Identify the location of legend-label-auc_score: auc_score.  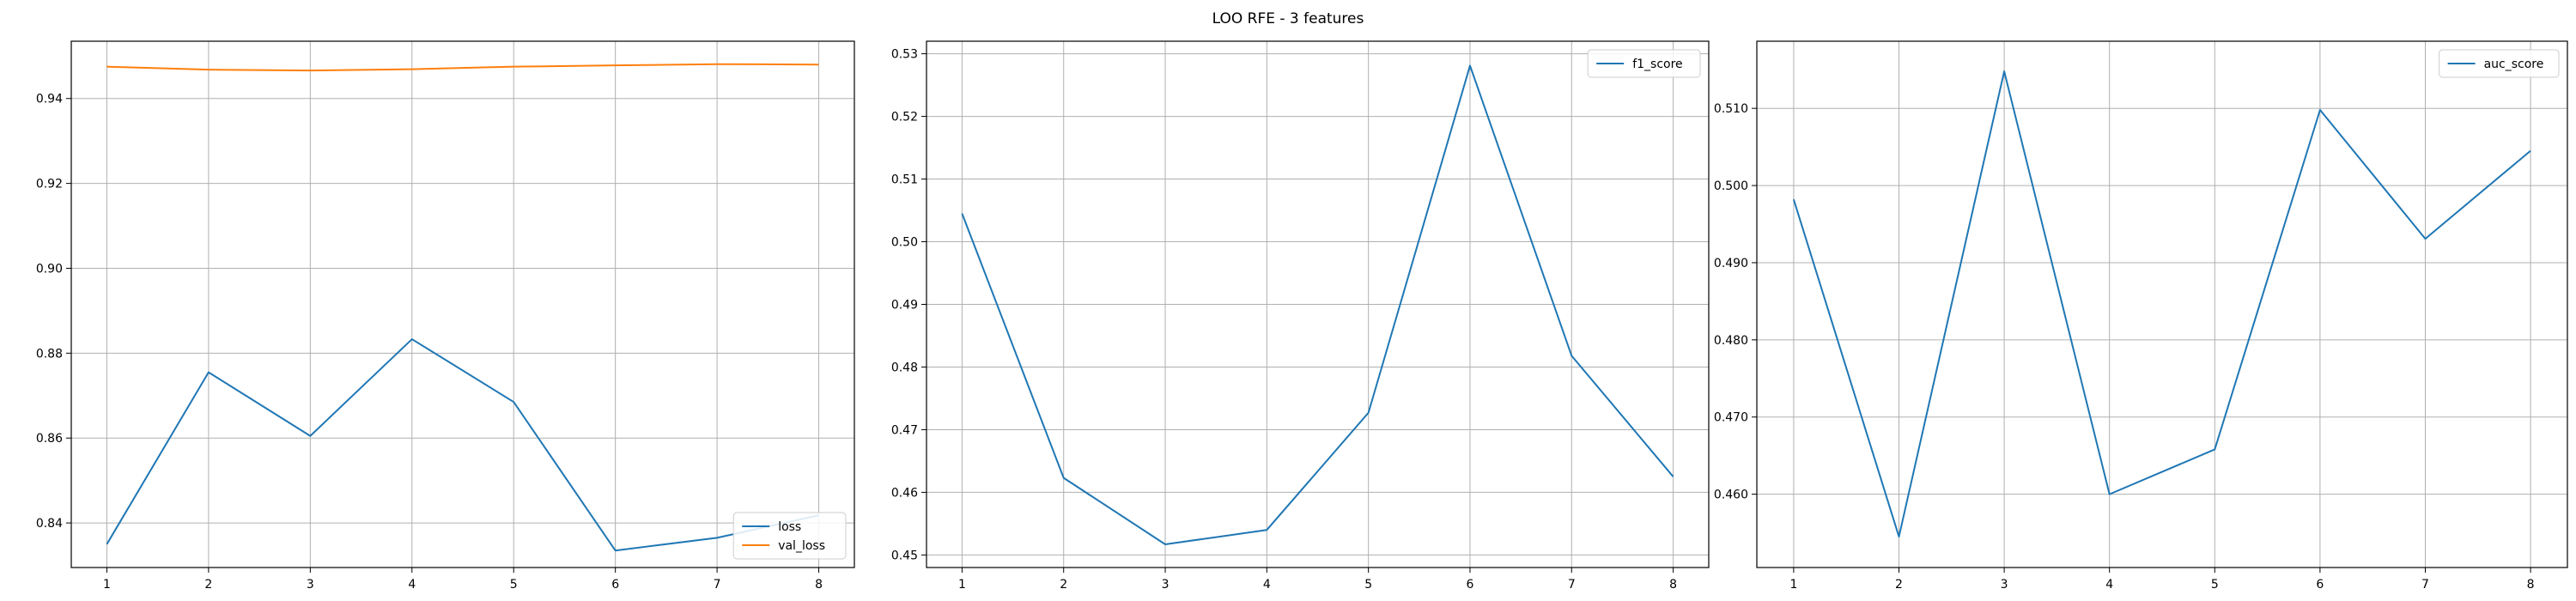
(2514, 64).